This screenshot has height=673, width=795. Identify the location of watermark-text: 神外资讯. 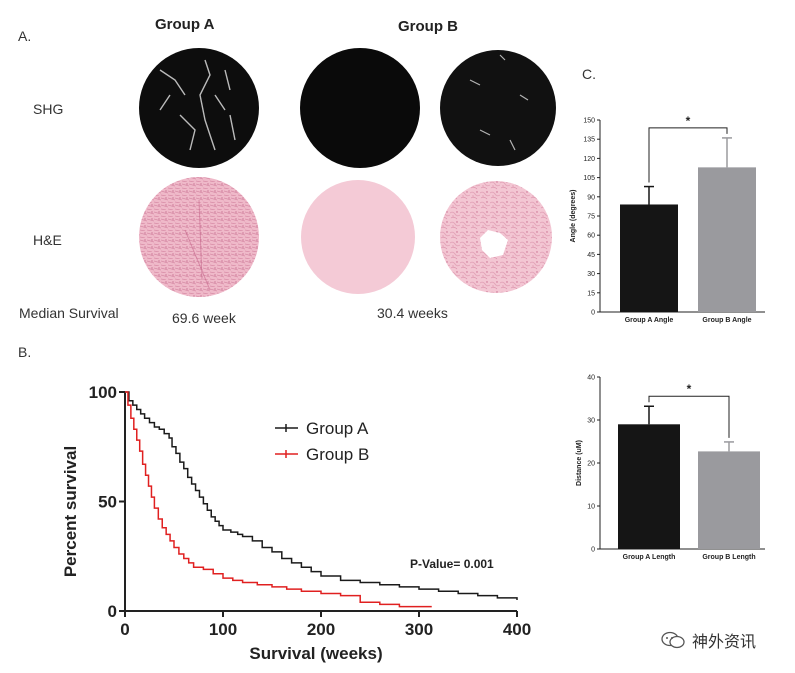
(724, 641).